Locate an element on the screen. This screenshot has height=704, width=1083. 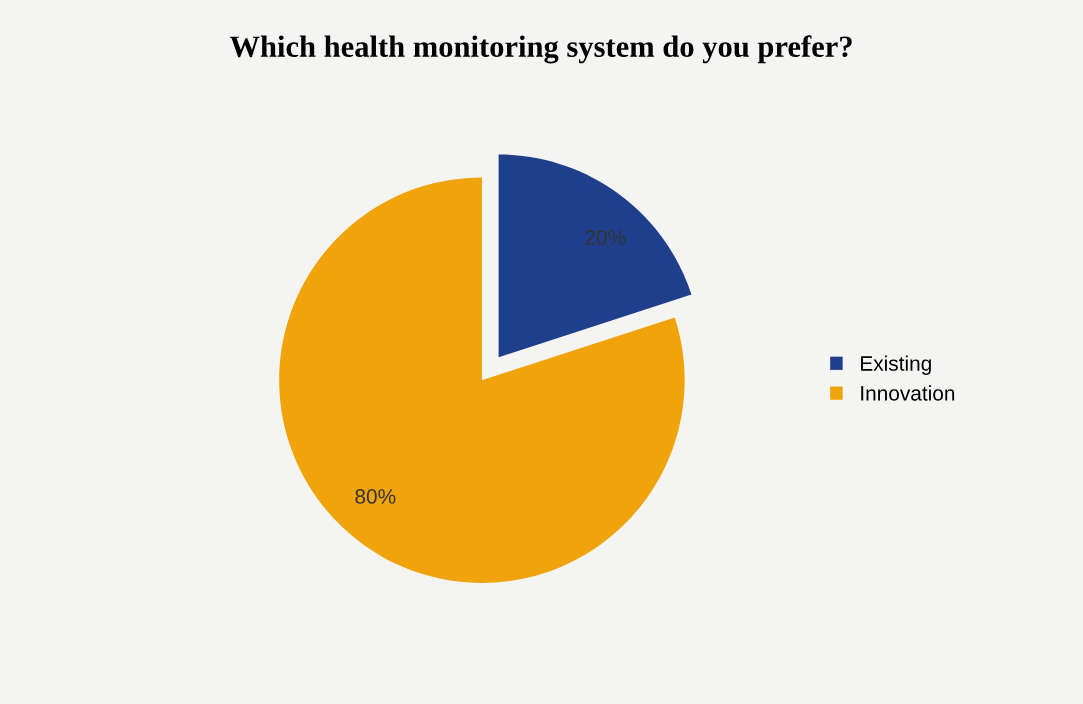
data-label: 80% is located at coordinates (375, 496).